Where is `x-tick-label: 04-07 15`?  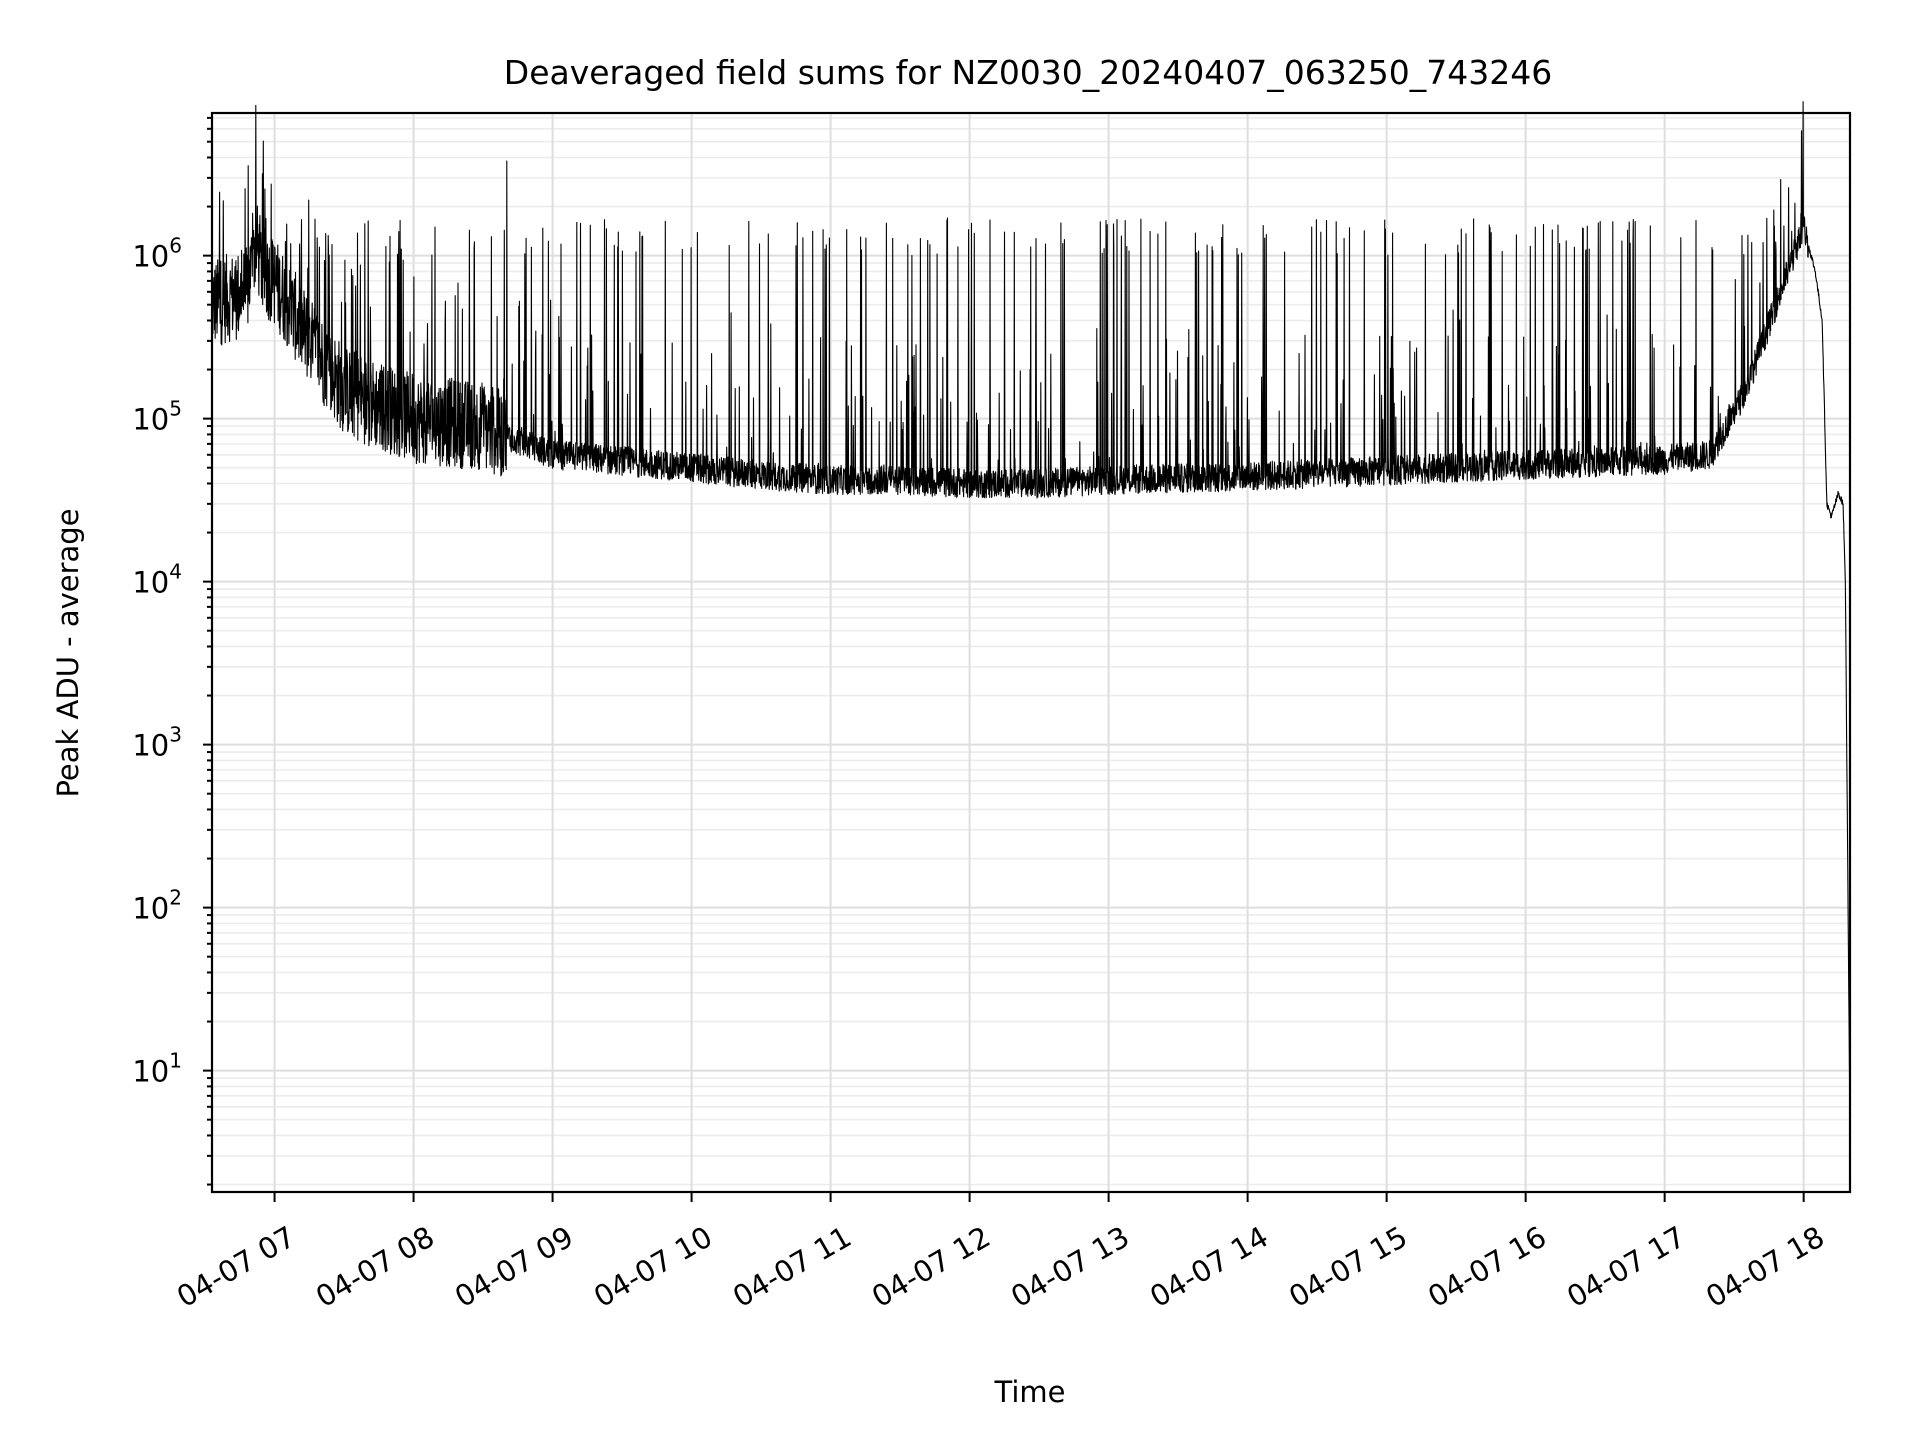 x-tick-label: 04-07 15 is located at coordinates (1348, 1266).